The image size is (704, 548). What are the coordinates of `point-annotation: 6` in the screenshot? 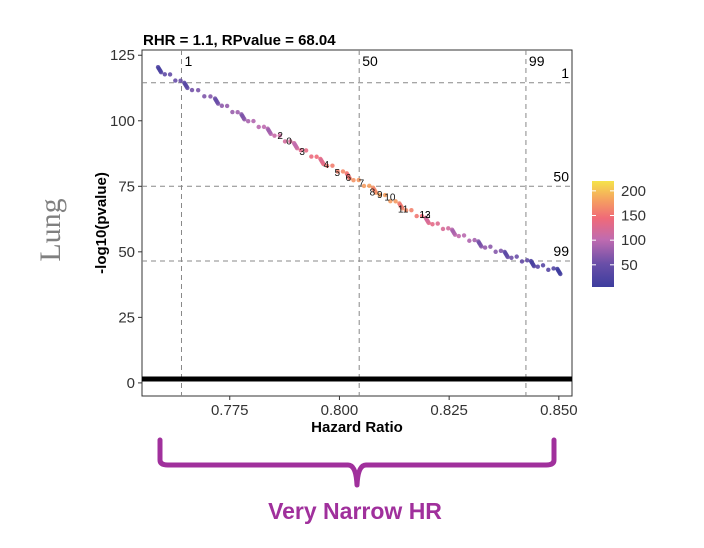 It's located at (348, 178).